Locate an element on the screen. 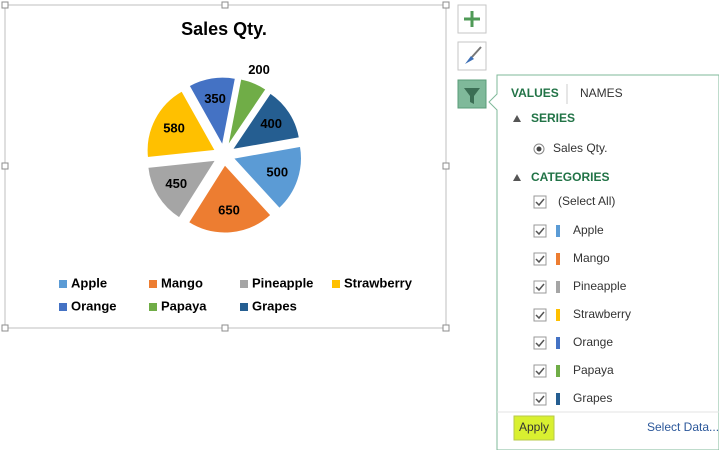 Image resolution: width=719 pixels, height=450 pixels. category-item: Orange is located at coordinates (593, 342).